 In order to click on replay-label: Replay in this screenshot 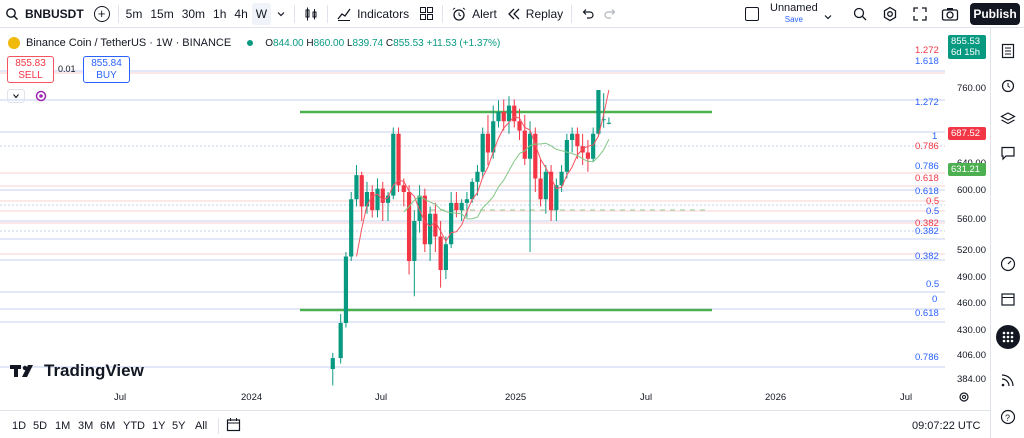, I will do `click(544, 13)`.